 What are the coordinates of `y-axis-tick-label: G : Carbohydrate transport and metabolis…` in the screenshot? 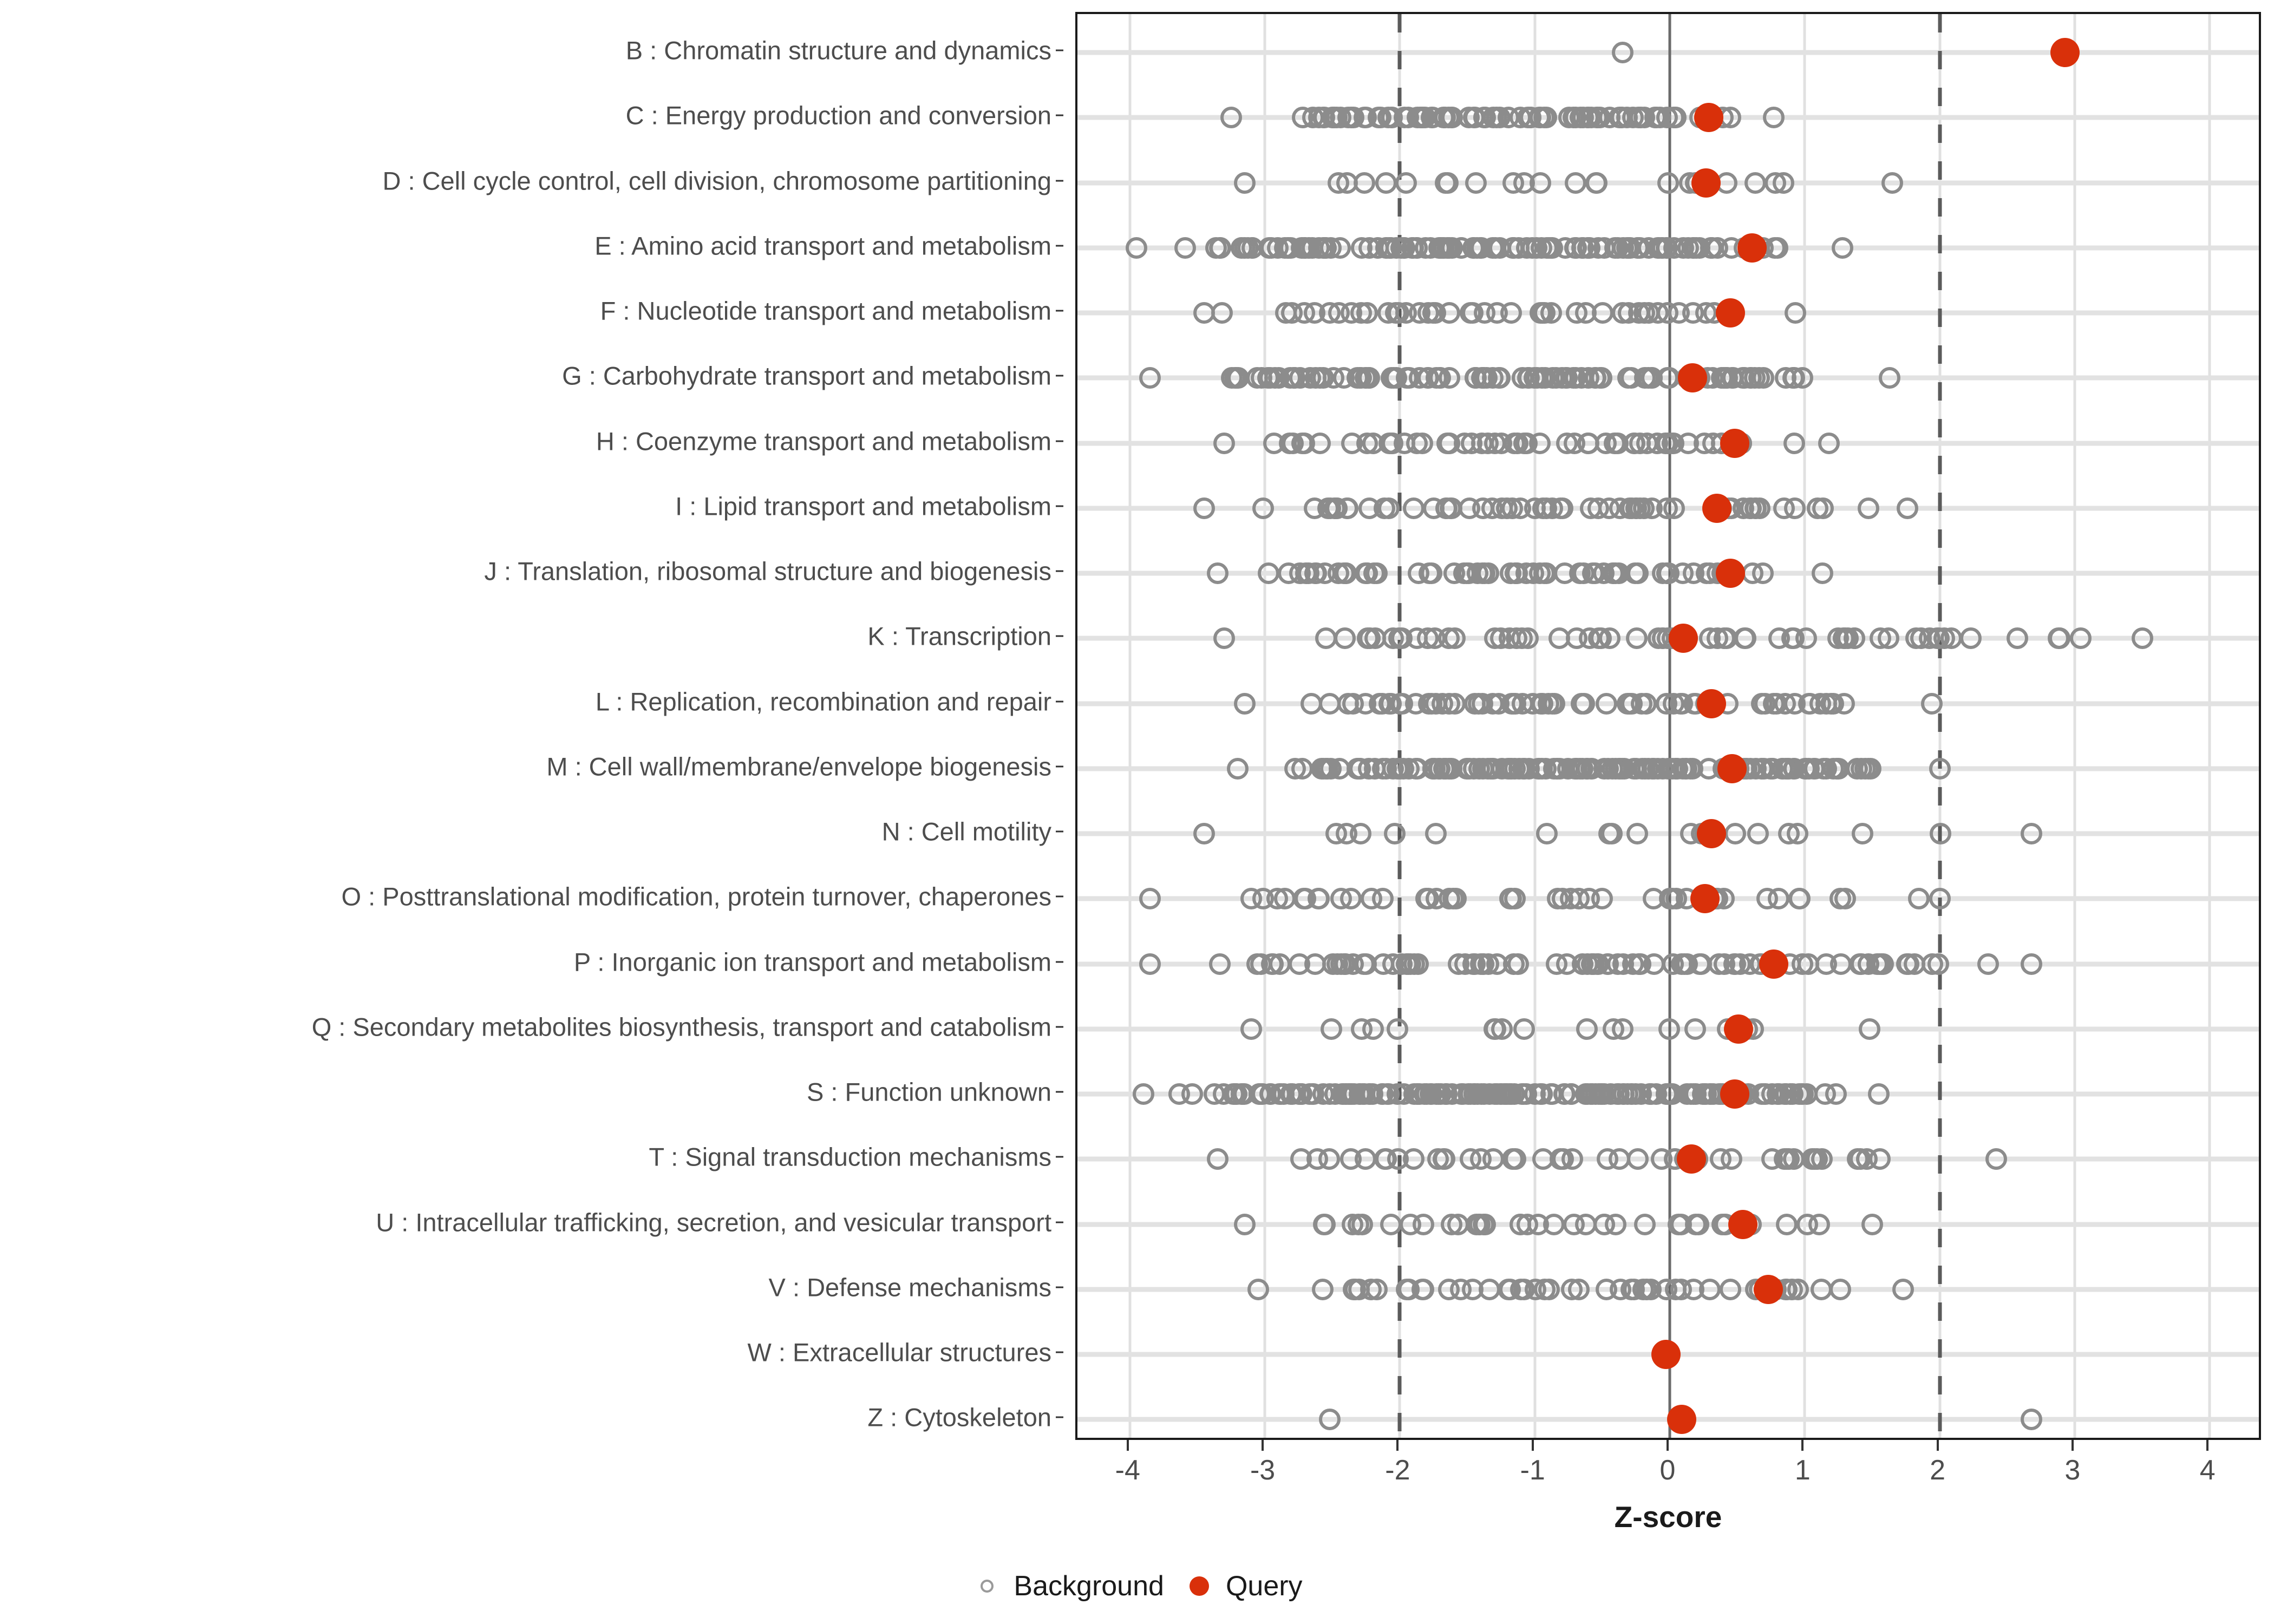 It's located at (807, 375).